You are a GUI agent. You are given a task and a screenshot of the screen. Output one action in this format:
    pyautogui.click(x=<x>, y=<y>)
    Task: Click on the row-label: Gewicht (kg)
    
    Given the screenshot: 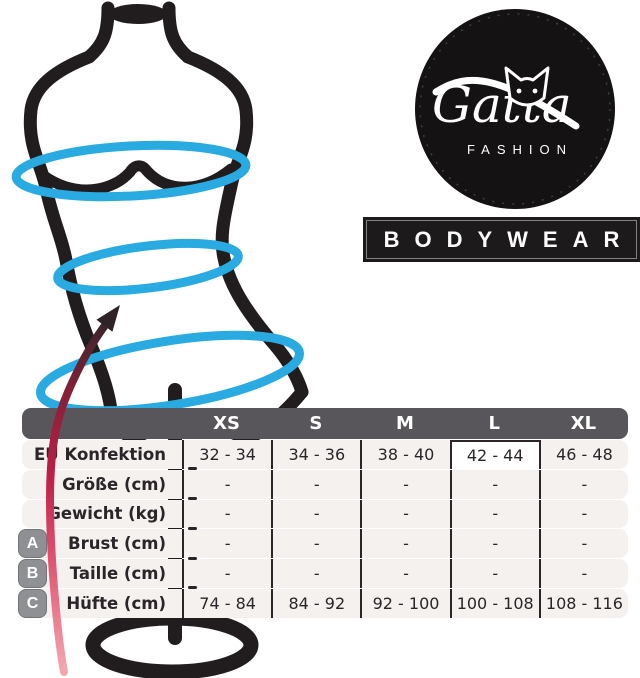 What is the action you would take?
    pyautogui.click(x=106, y=514)
    